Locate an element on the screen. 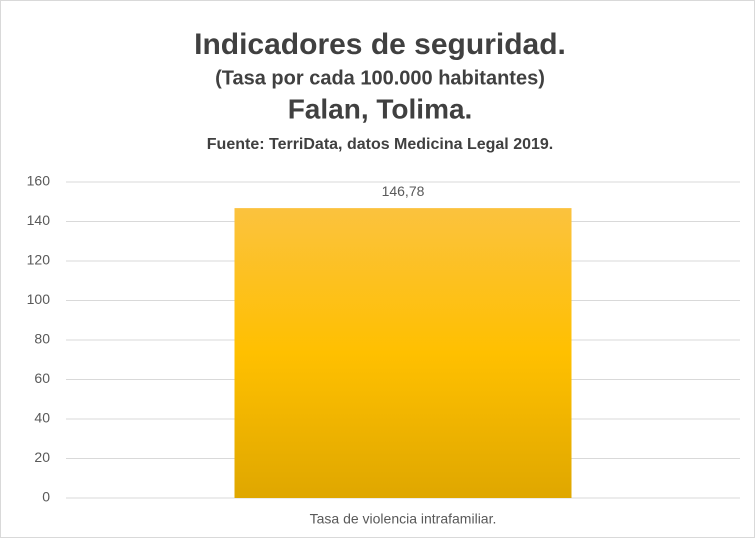 The image size is (756, 539). y-tick-label: 100 is located at coordinates (39, 299).